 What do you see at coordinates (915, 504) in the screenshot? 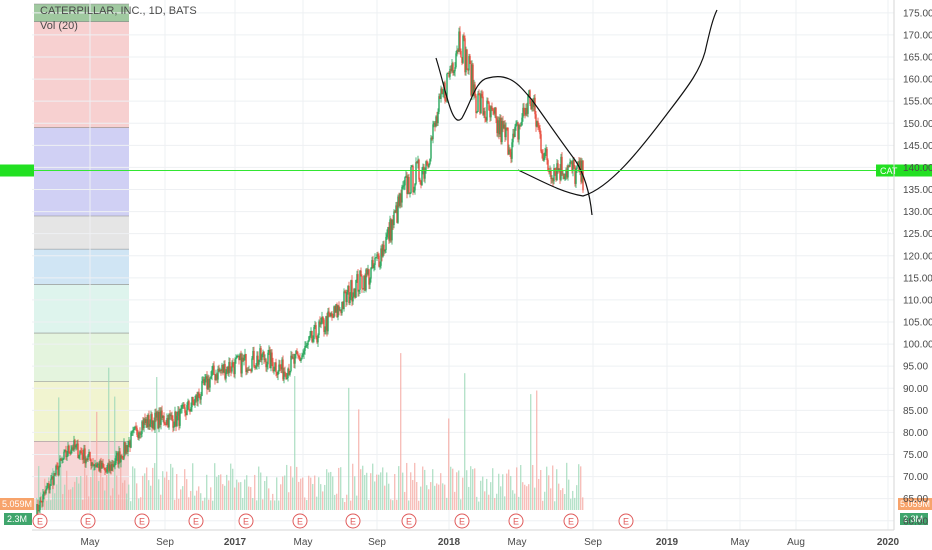
I see `right-volume-value: 5.059M` at bounding box center [915, 504].